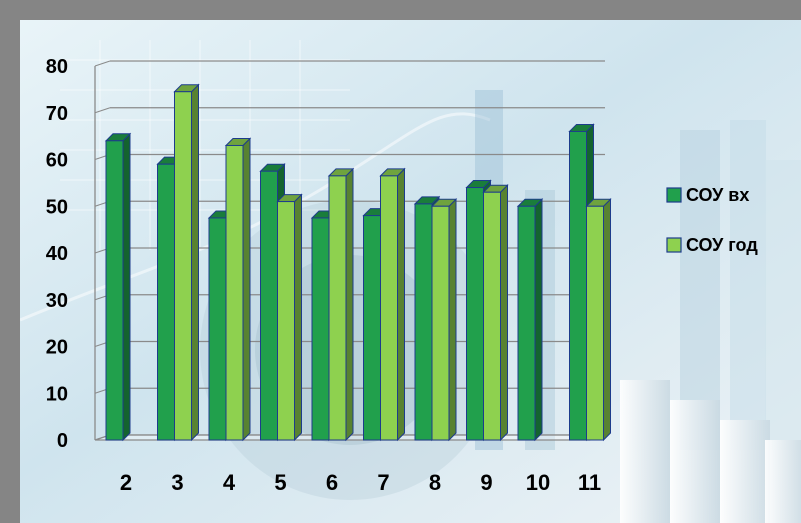 The image size is (801, 523). Describe the element at coordinates (280, 482) in the screenshot. I see `x-tick-label: 5` at that location.